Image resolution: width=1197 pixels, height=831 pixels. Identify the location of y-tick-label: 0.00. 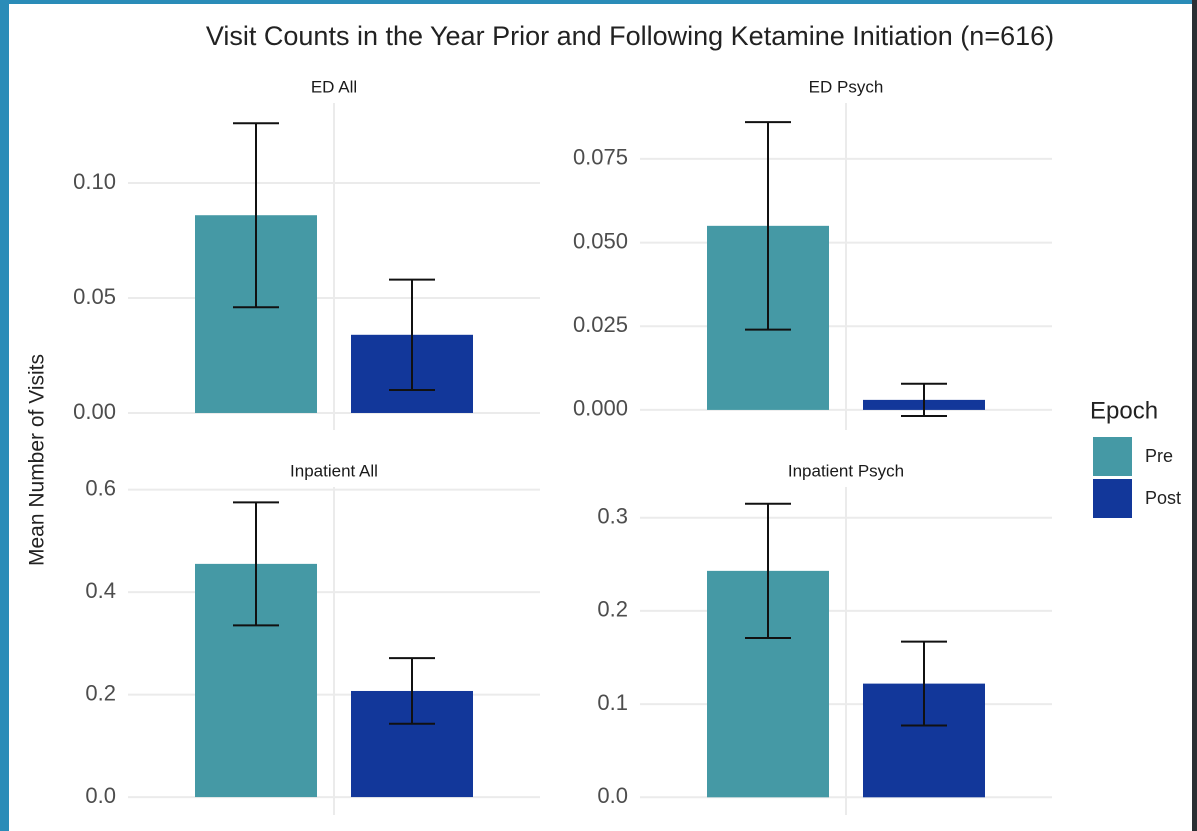
(94, 411).